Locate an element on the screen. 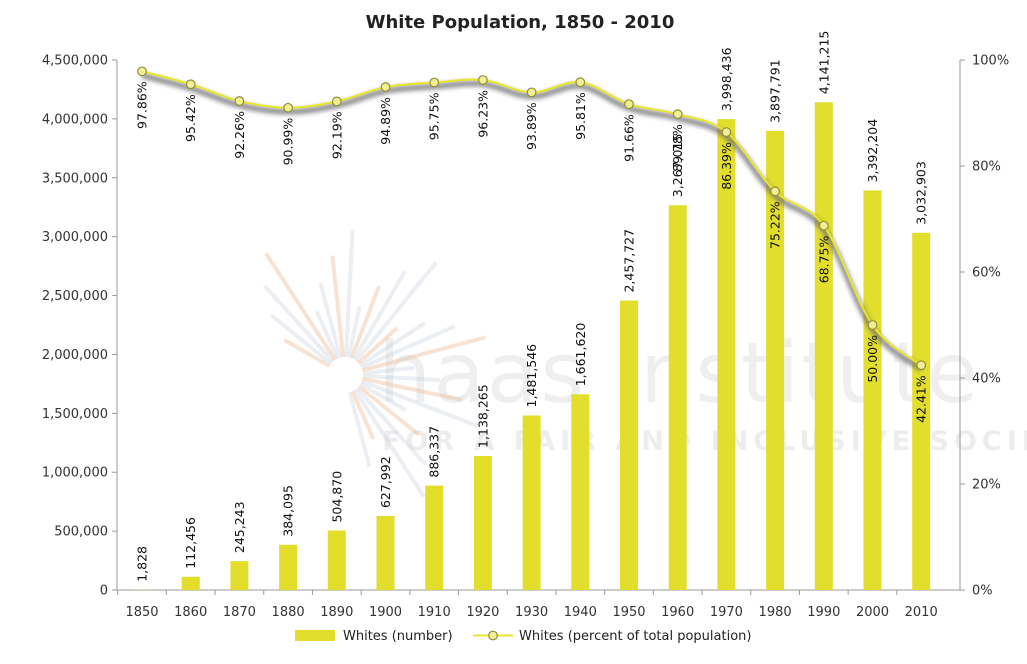  x-tick-label: 1870 is located at coordinates (239, 612).